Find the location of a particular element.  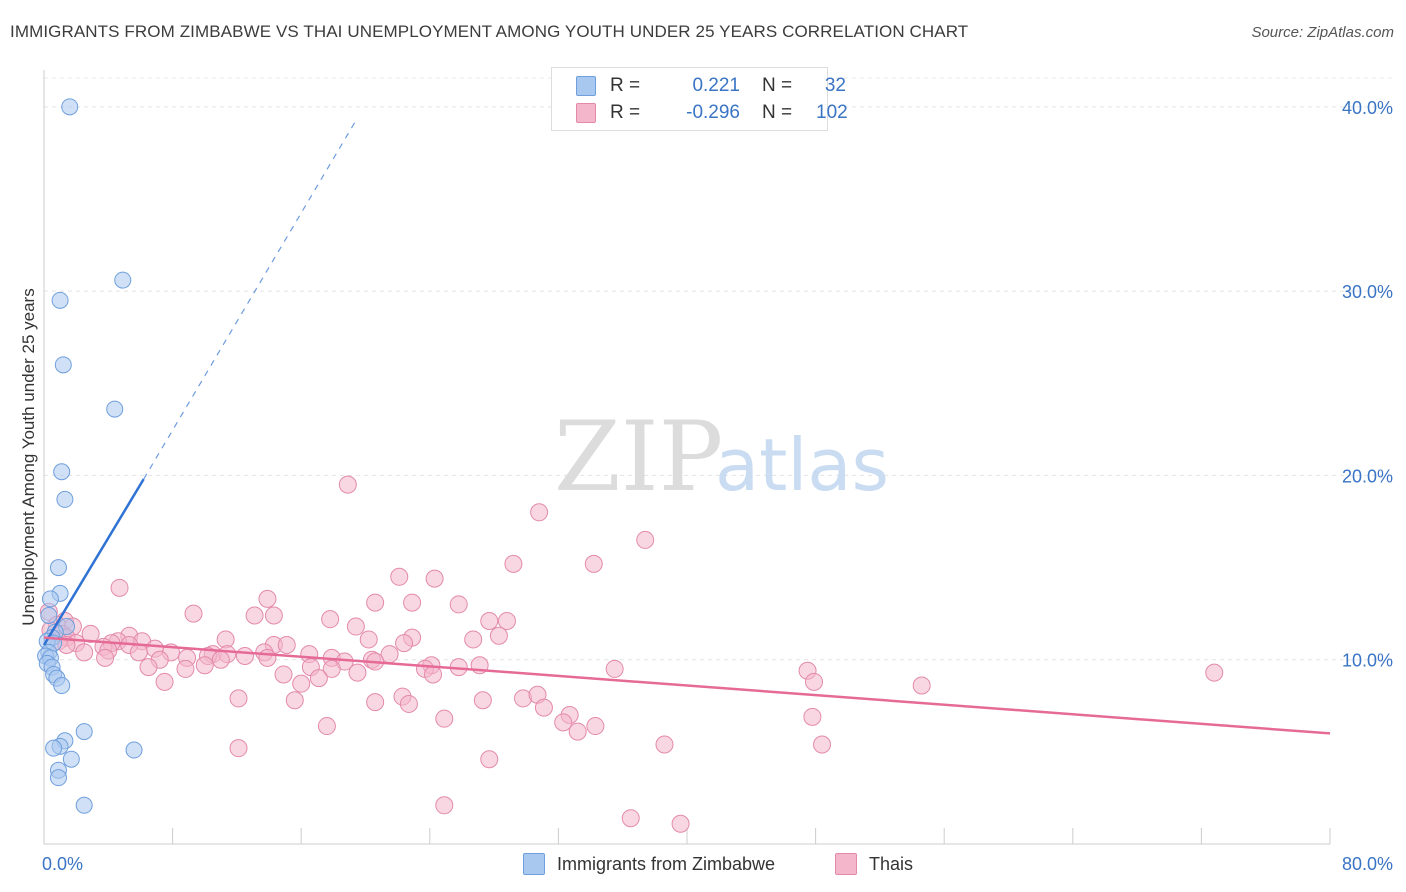

legend-row-zimbabwe: R = 0.221 N = 32 is located at coordinates (711, 86).